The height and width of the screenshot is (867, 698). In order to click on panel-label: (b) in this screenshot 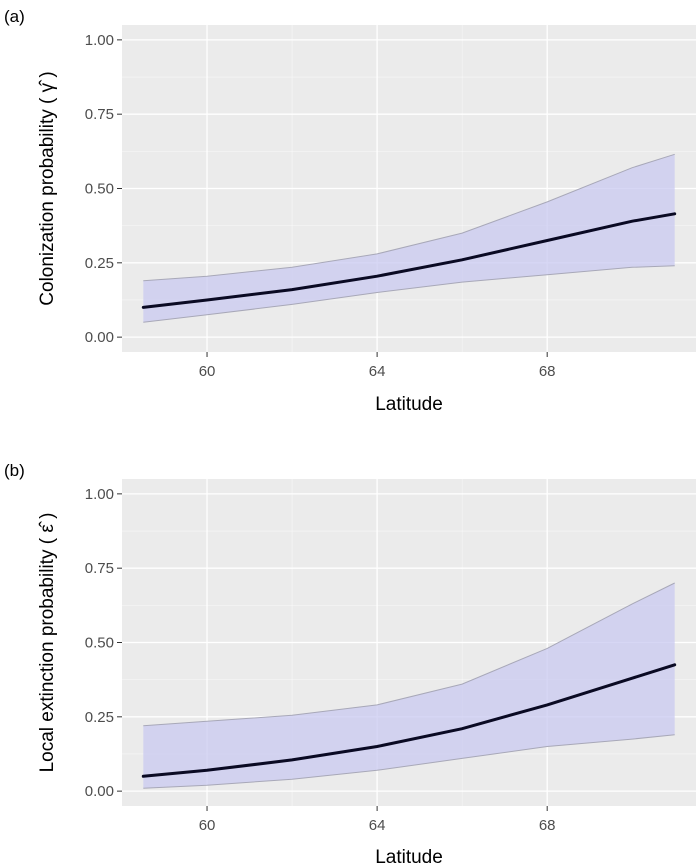, I will do `click(14, 470)`.